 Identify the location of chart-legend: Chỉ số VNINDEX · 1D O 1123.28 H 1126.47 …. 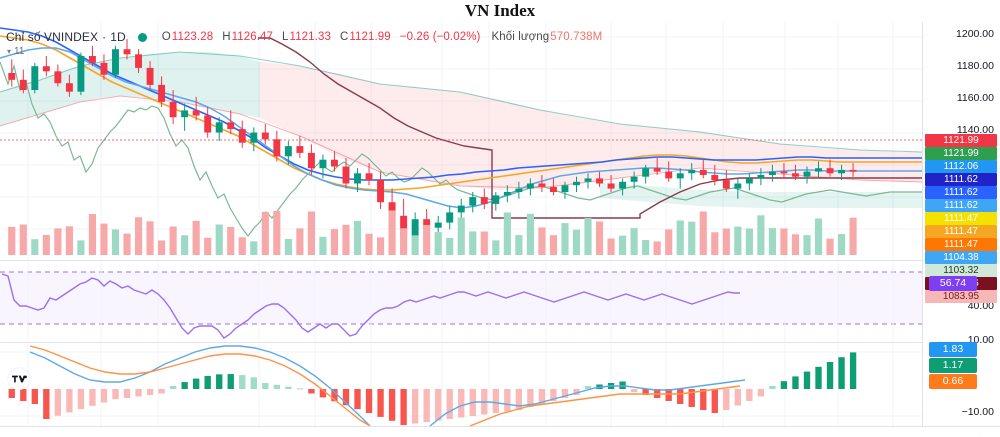
(304, 37).